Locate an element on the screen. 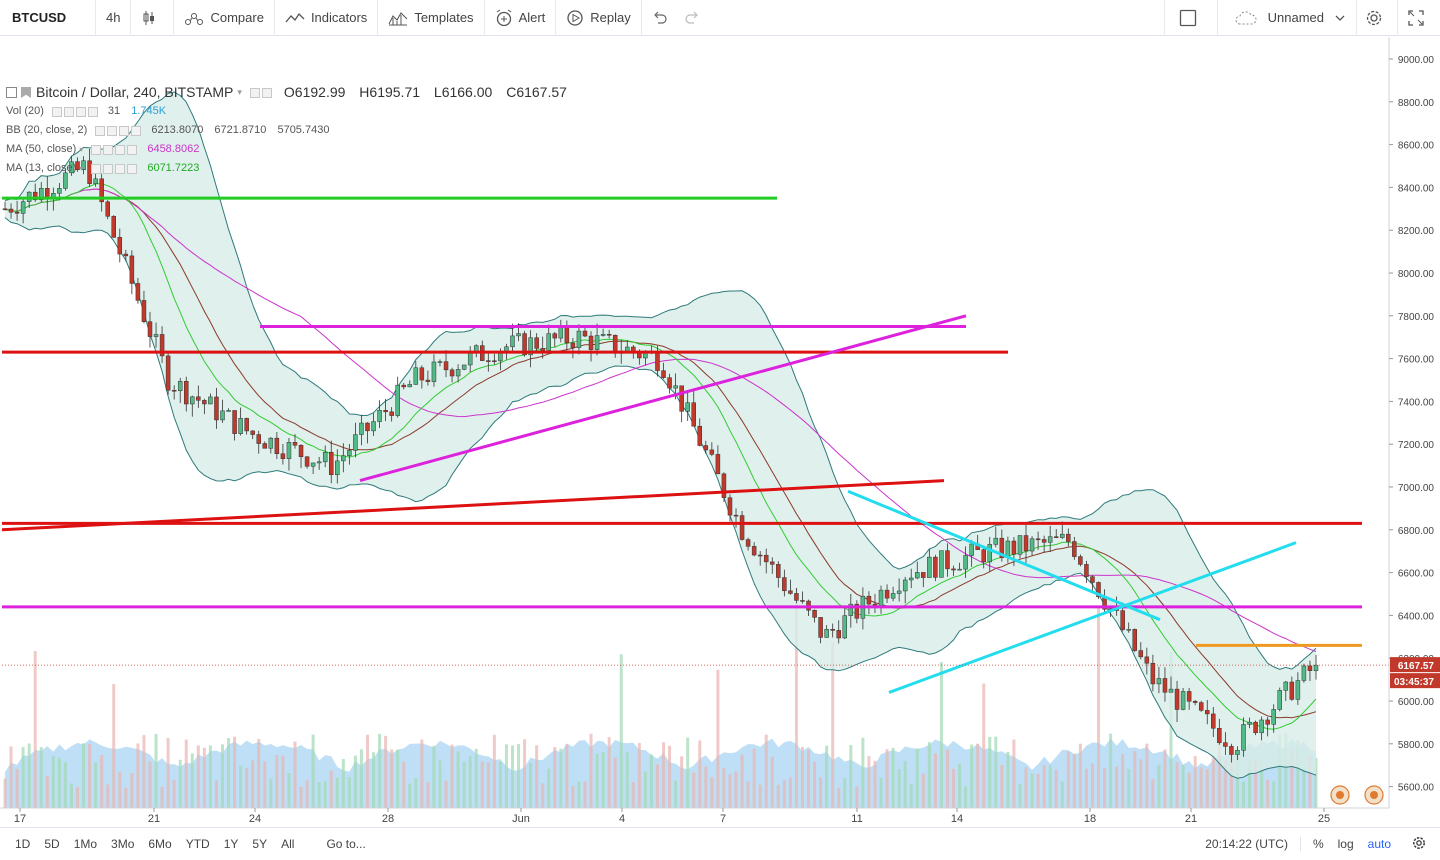  auto-toggle: auto is located at coordinates (1379, 844).